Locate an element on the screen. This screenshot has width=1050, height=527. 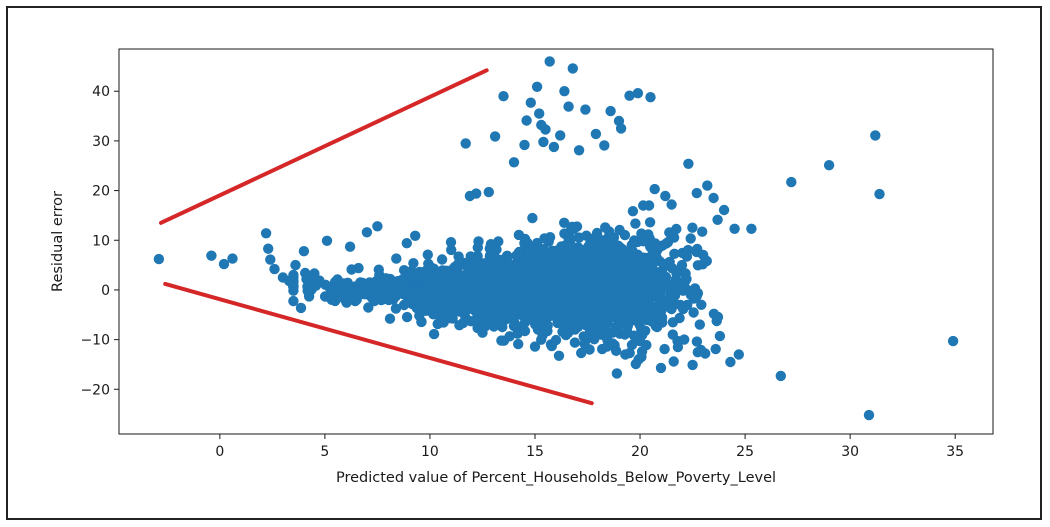
x-tick-label: 10 is located at coordinates (430, 452).